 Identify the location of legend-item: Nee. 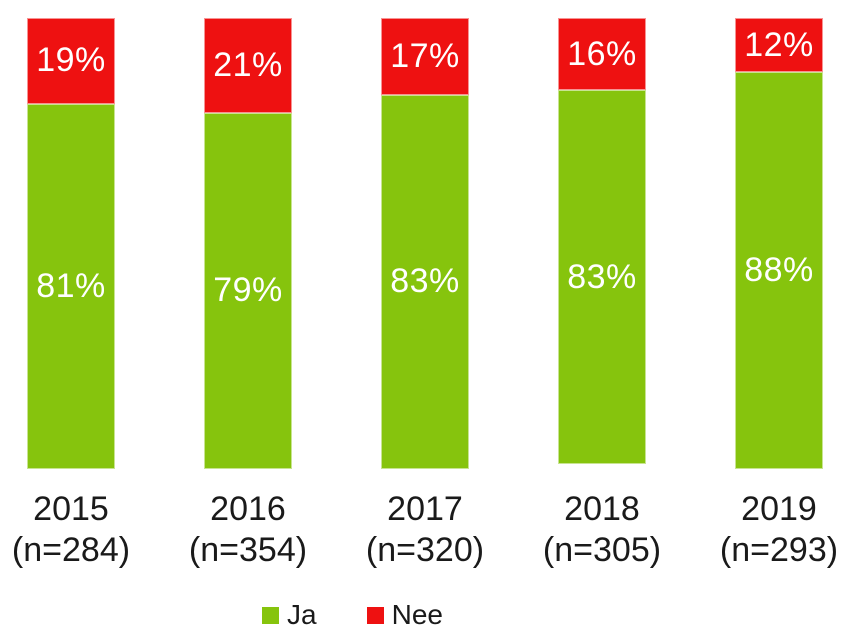
(404, 614).